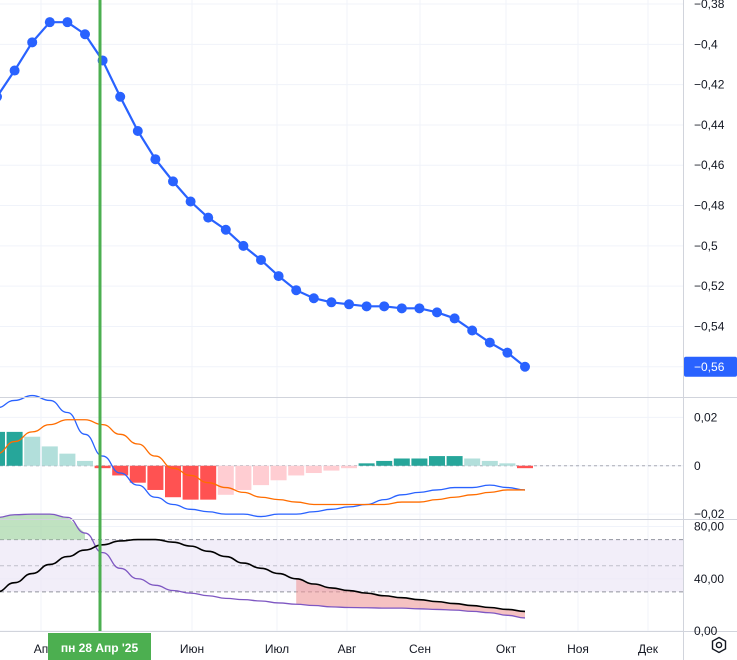 This screenshot has height=660, width=737. I want to click on x-tick-label: Окт, so click(506, 649).